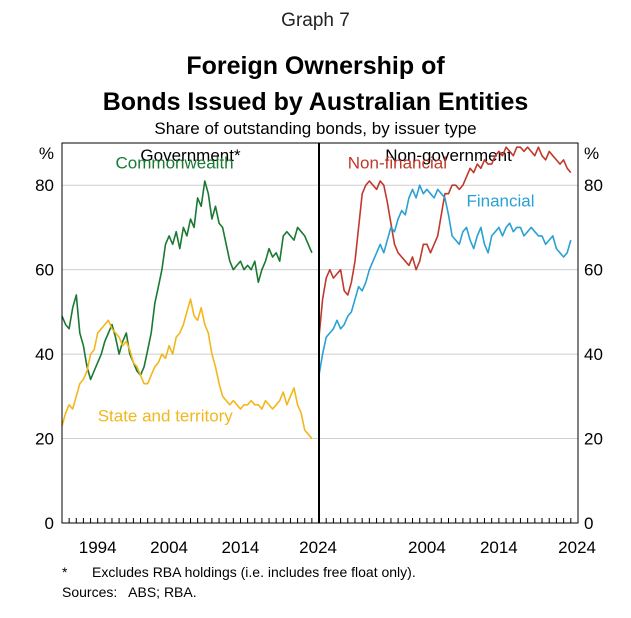 This screenshot has width=631, height=618. I want to click on y-tick-label-right: 80, so click(593, 185).